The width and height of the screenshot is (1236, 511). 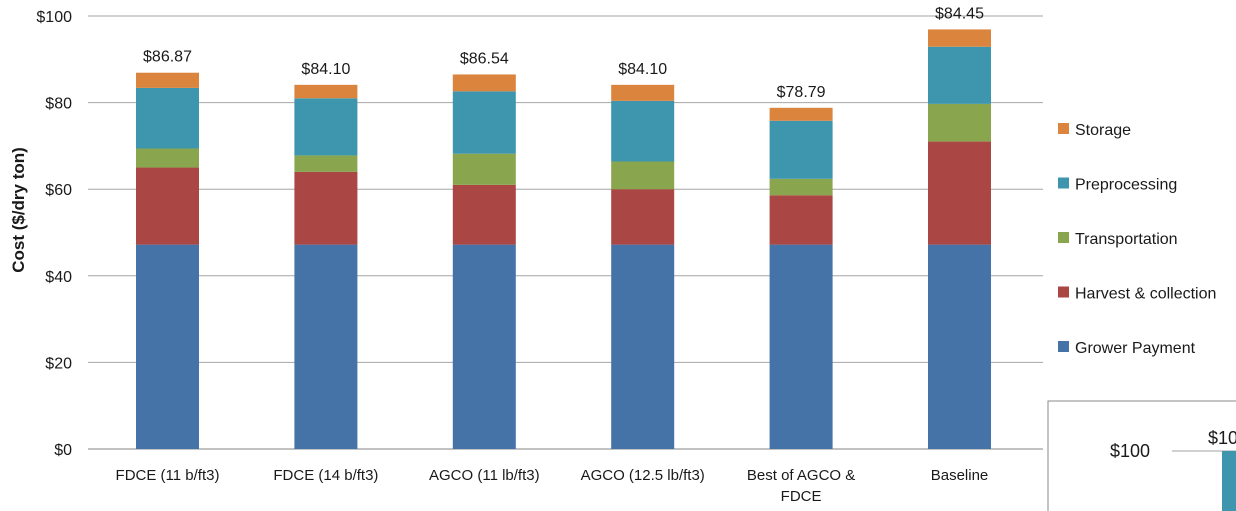 What do you see at coordinates (643, 475) in the screenshot?
I see `x-category-label: AGCO (12.5 lb/ft3)` at bounding box center [643, 475].